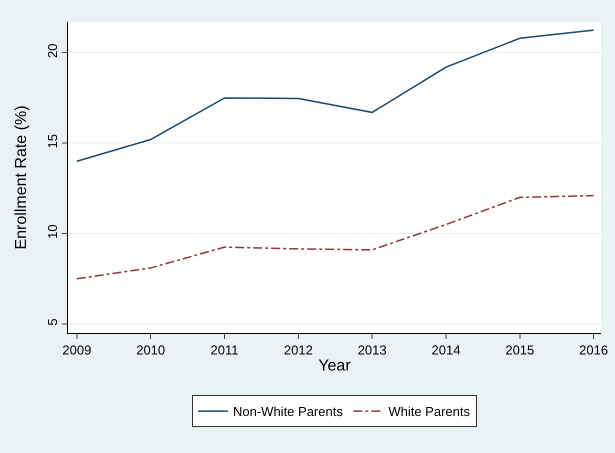 The height and width of the screenshot is (453, 615). What do you see at coordinates (519, 350) in the screenshot?
I see `x-tick-label: 2015` at bounding box center [519, 350].